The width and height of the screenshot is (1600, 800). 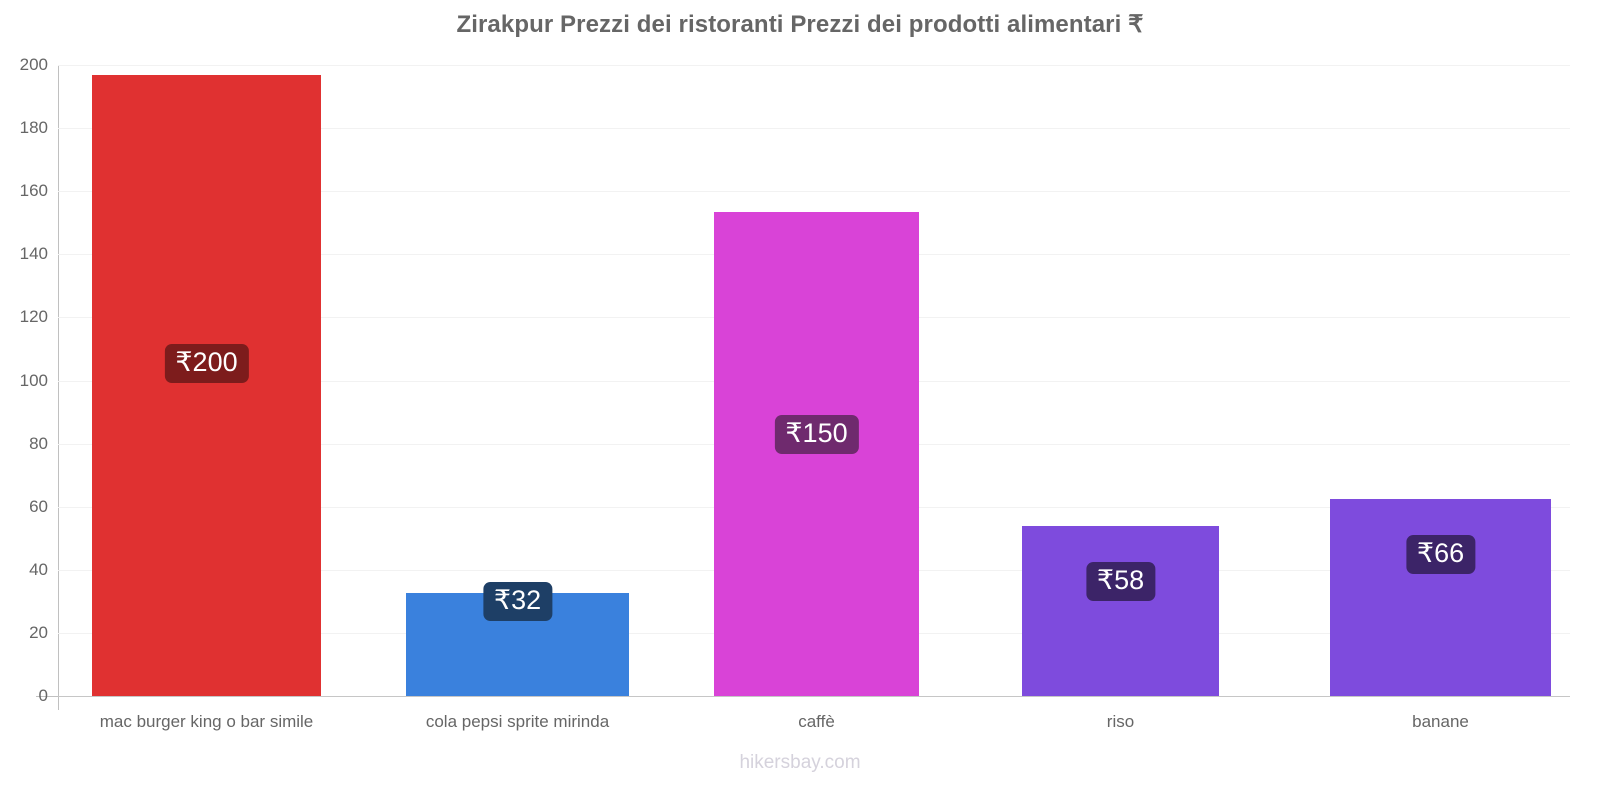 What do you see at coordinates (33, 254) in the screenshot?
I see `y-tick-label-140: 140` at bounding box center [33, 254].